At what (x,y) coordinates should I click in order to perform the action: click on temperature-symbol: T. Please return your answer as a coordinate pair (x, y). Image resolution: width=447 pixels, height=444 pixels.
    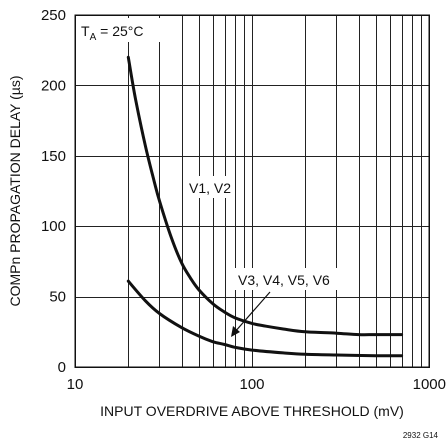
    Looking at the image, I should click on (85, 31).